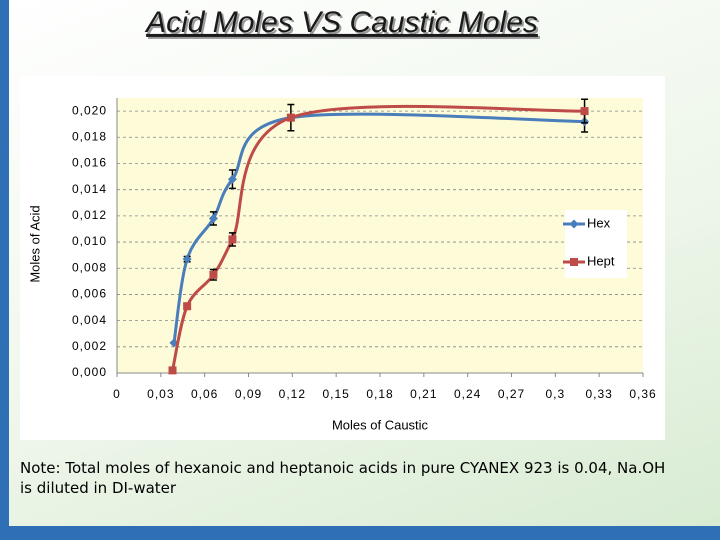  Describe the element at coordinates (89, 163) in the screenshot. I see `y-tick-label: 0,016` at that location.